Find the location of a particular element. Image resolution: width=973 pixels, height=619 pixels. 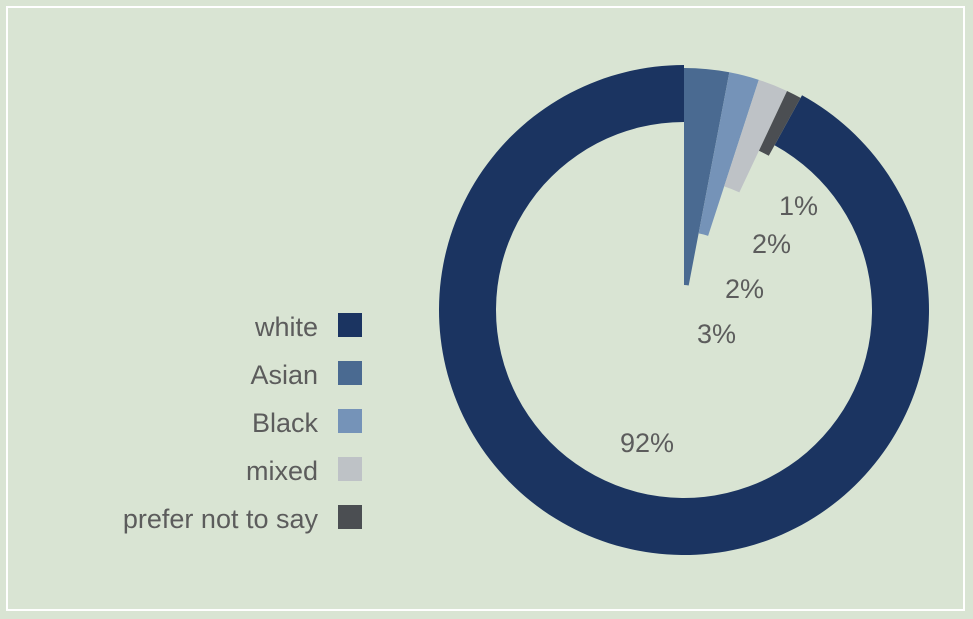

legend-item-black: Black is located at coordinates (307, 423).